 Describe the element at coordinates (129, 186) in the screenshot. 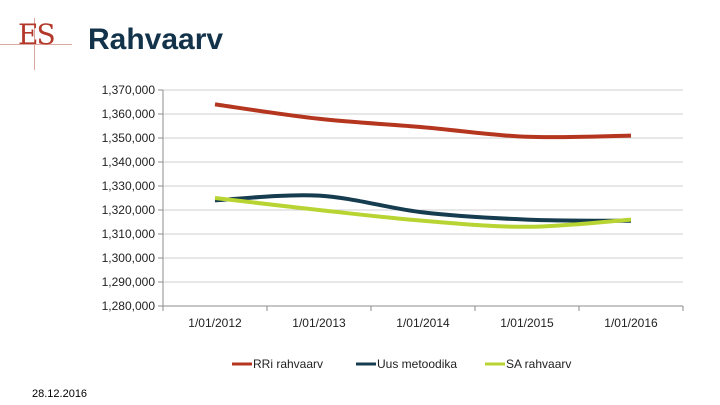

I see `y-tick-label: 1,330,000` at that location.